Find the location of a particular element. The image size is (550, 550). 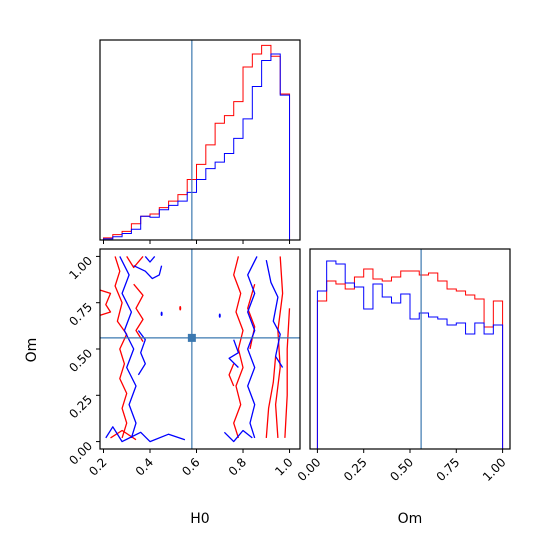

xtick-label-h0: 0.6 is located at coordinates (190, 466).